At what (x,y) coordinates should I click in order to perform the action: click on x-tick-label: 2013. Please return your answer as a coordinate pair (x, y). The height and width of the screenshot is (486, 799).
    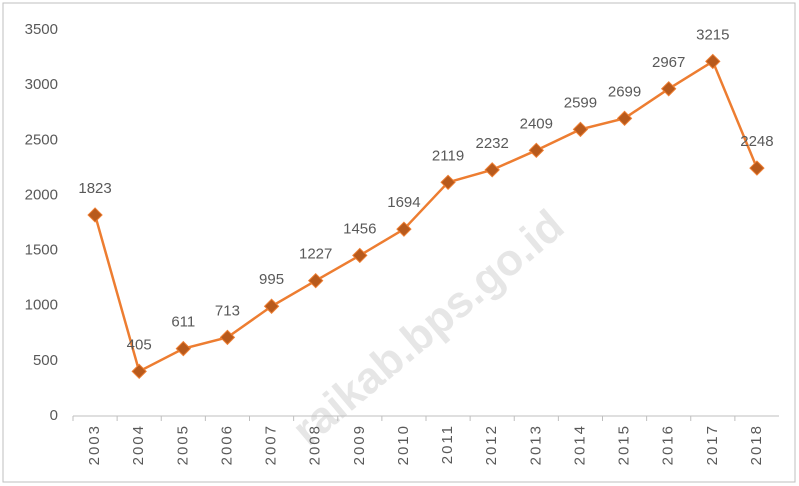
    Looking at the image, I should click on (535, 444).